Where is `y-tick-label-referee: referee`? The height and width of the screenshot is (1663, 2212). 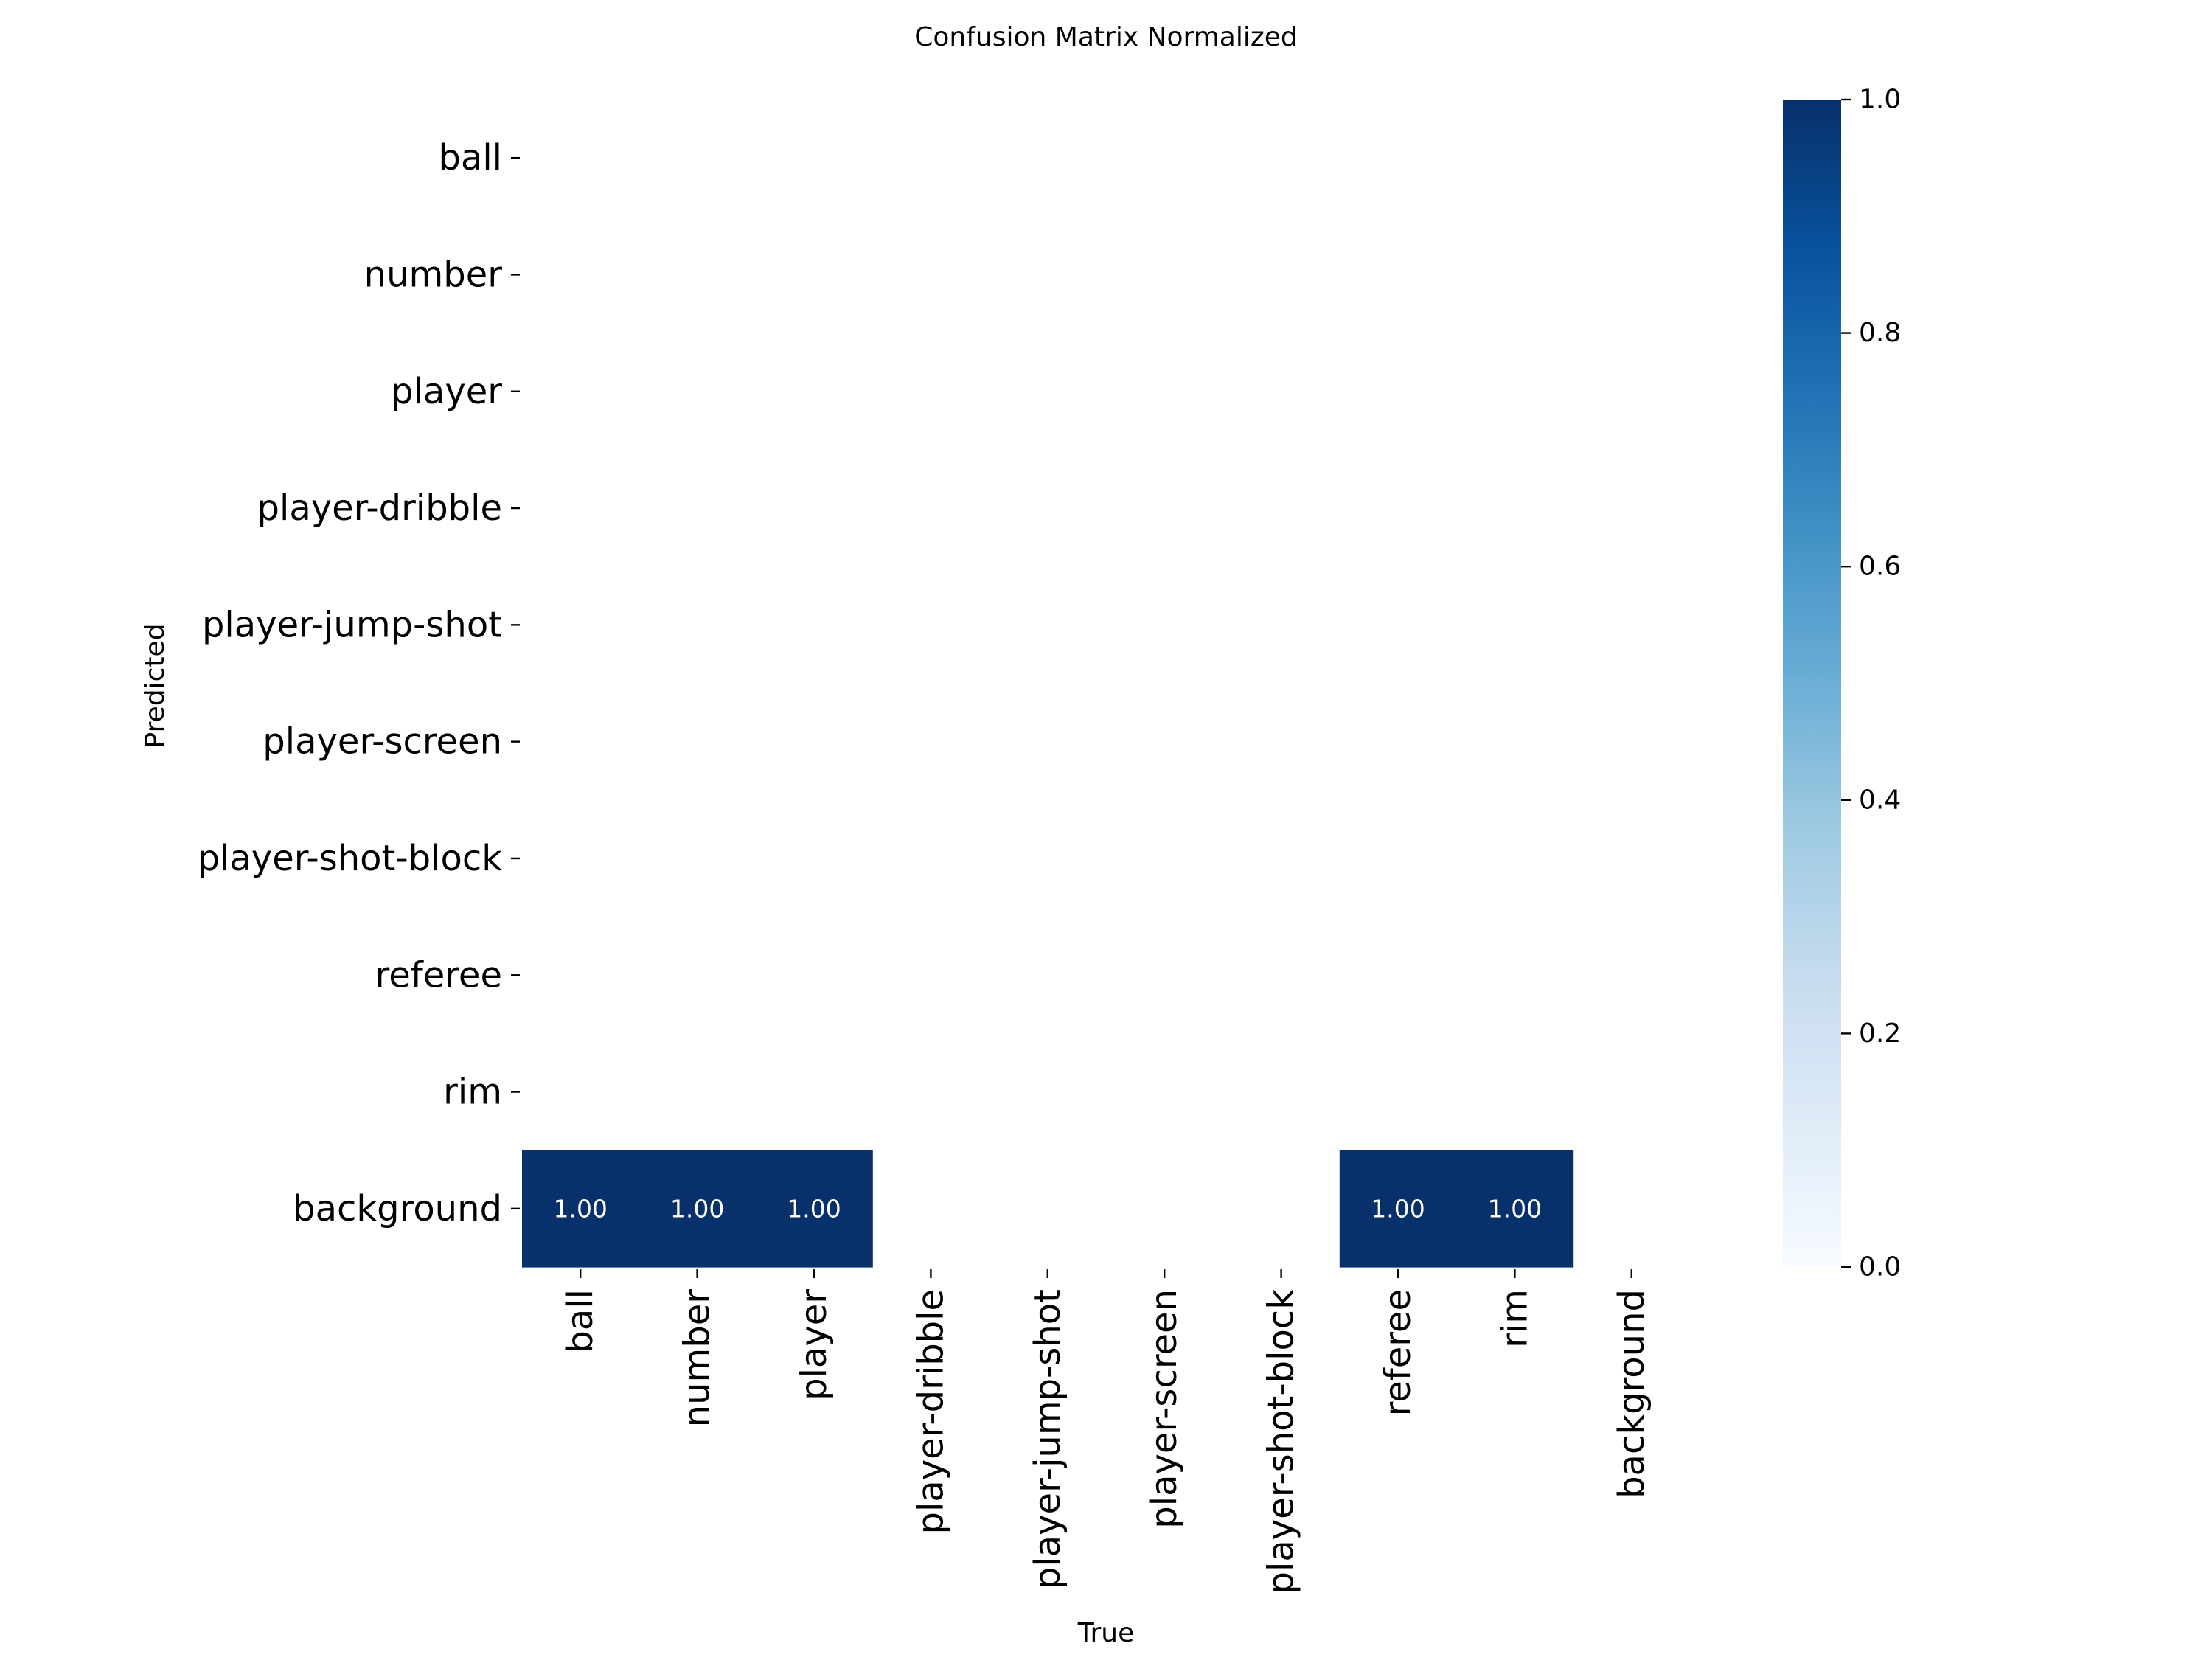 y-tick-label-referee: referee is located at coordinates (438, 975).